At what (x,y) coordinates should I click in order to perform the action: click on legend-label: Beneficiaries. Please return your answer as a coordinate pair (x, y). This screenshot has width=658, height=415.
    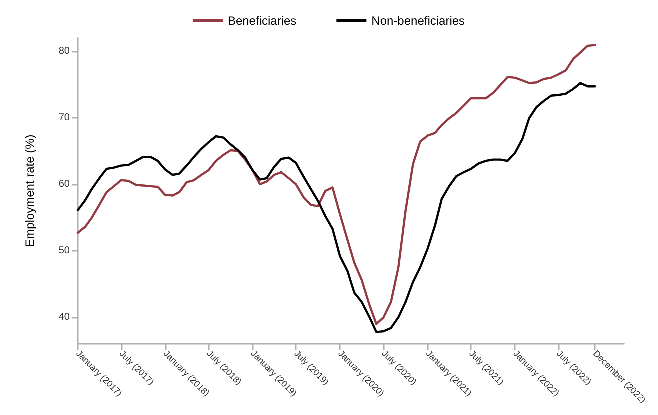
    Looking at the image, I should click on (262, 21).